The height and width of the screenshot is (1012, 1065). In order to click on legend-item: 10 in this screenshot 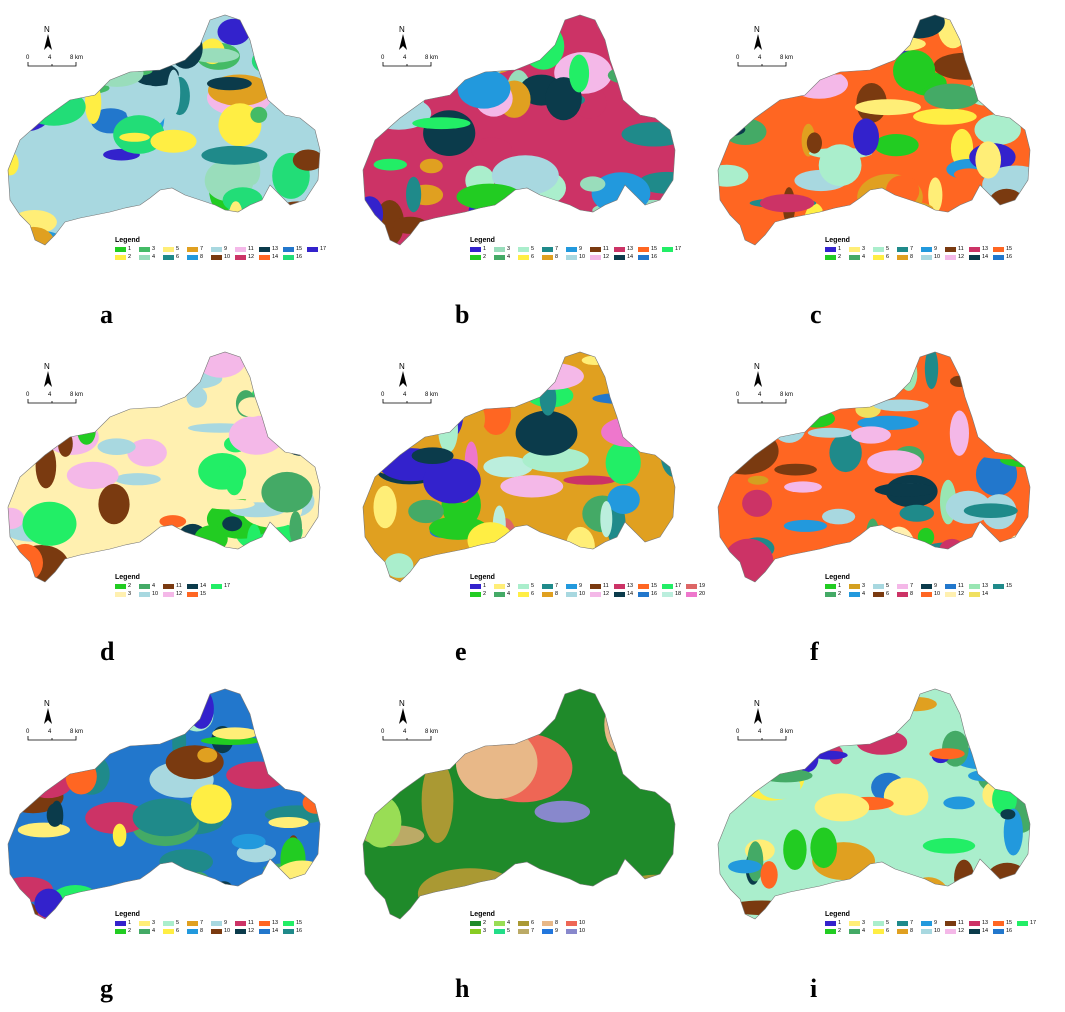, I will do `click(933, 931)`.